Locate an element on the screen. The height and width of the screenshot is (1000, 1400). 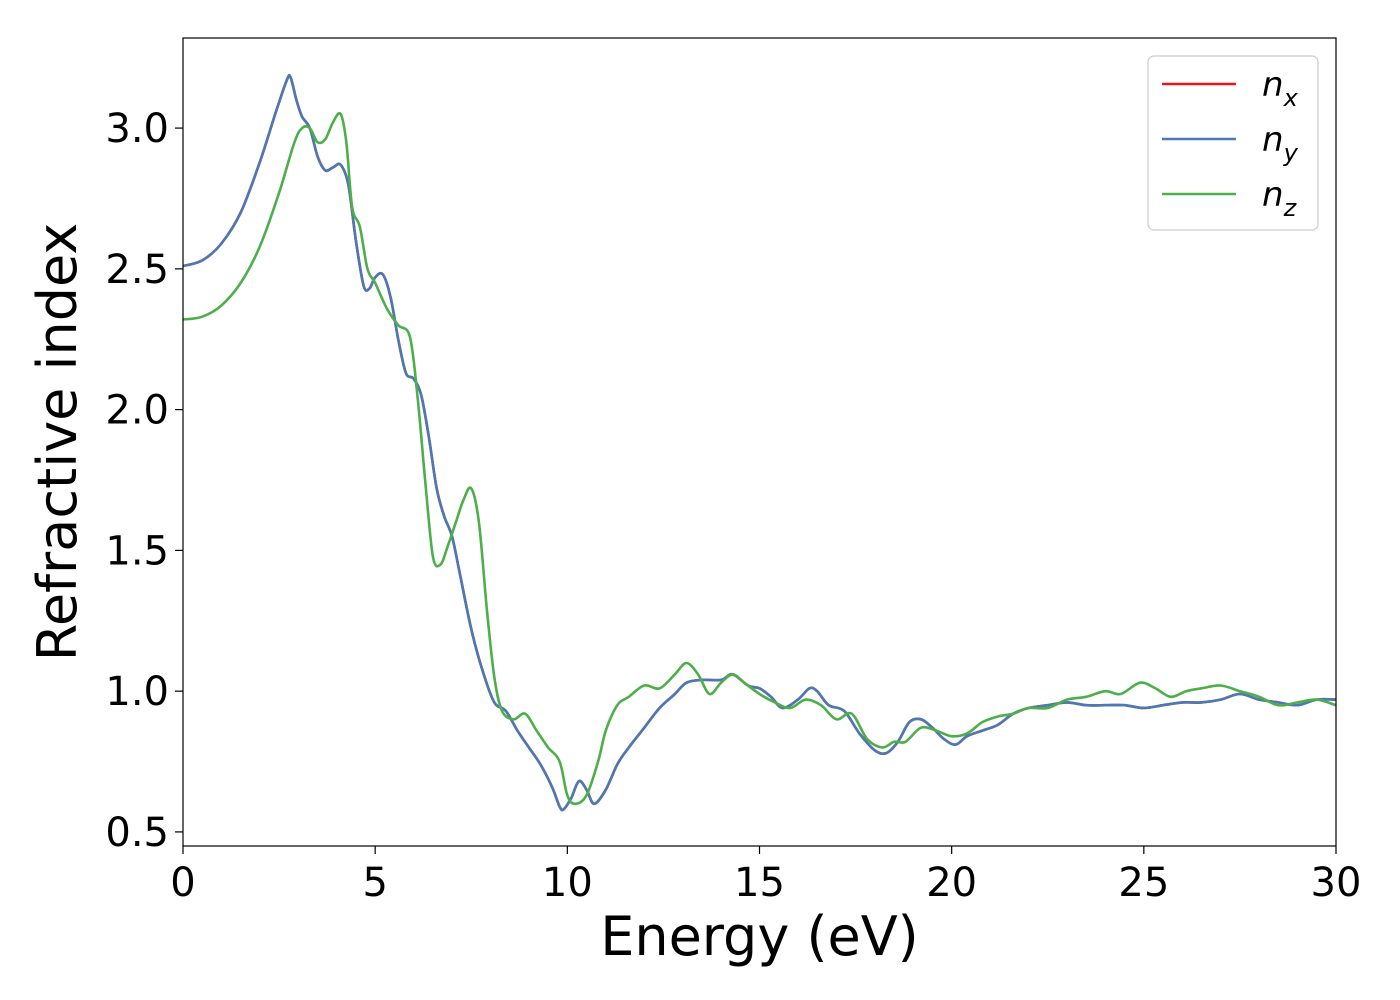
y-tick-label: 3.0 is located at coordinates (137, 129).